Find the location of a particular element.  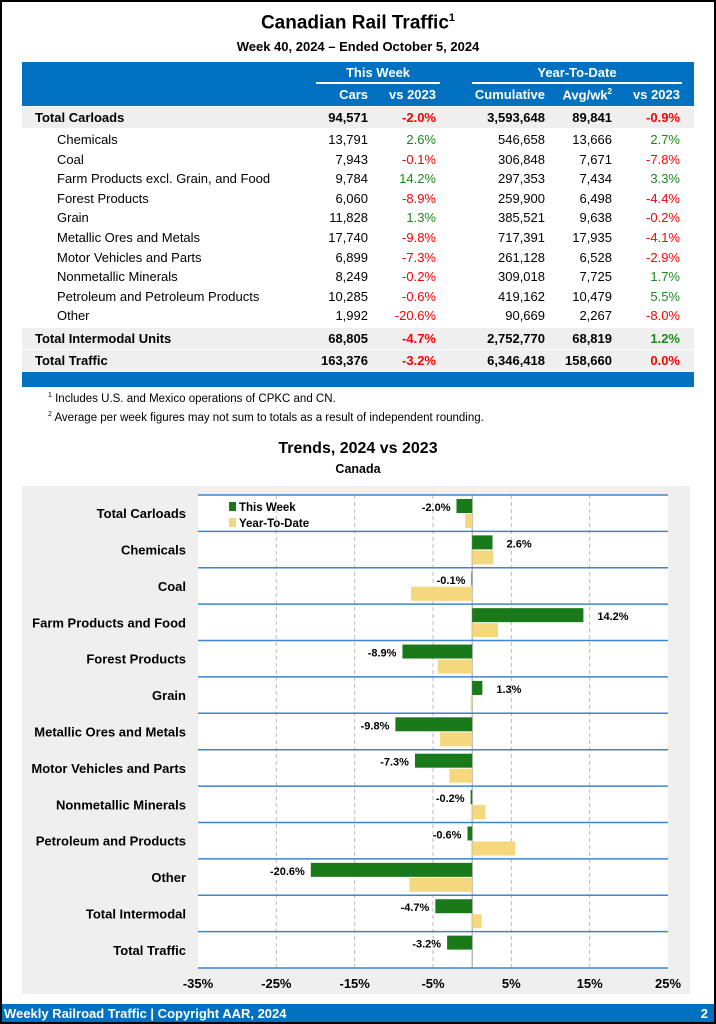

cell: 546,658 is located at coordinates (521, 139).